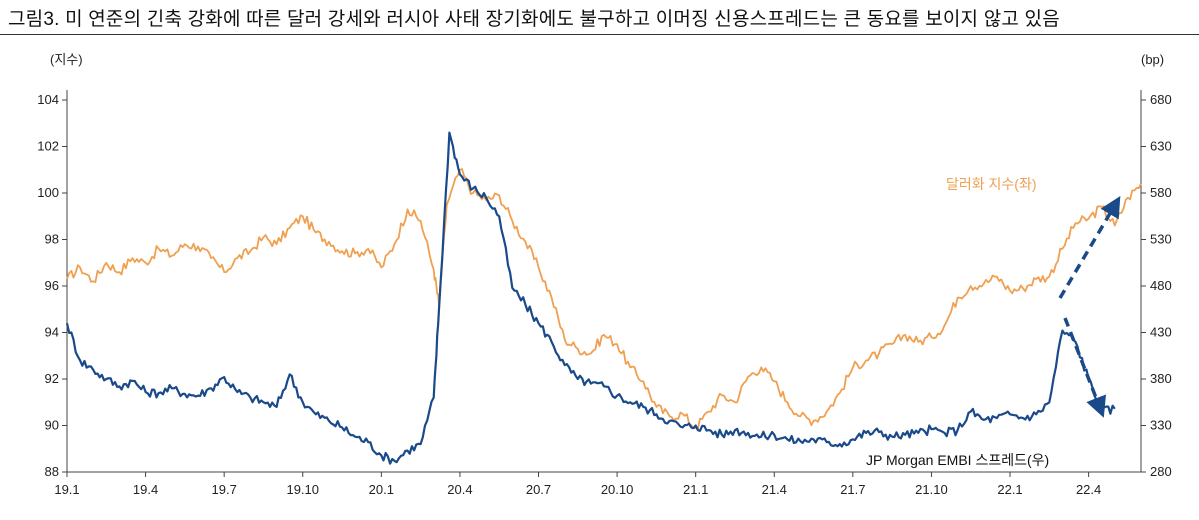 Image resolution: width=1199 pixels, height=520 pixels. Describe the element at coordinates (957, 460) in the screenshot. I see `embi-spread-series-label: JP Morgan EMBI 스프레드(우)` at that location.